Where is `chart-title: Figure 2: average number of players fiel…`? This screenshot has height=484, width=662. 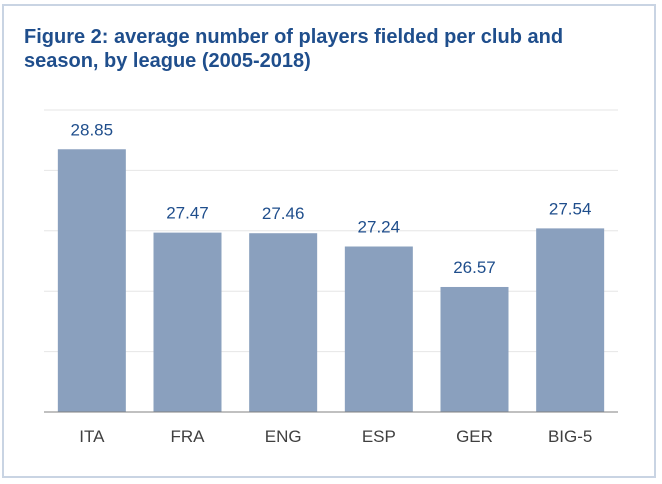
chart-title: Figure 2: average number of players fiel… is located at coordinates (294, 49).